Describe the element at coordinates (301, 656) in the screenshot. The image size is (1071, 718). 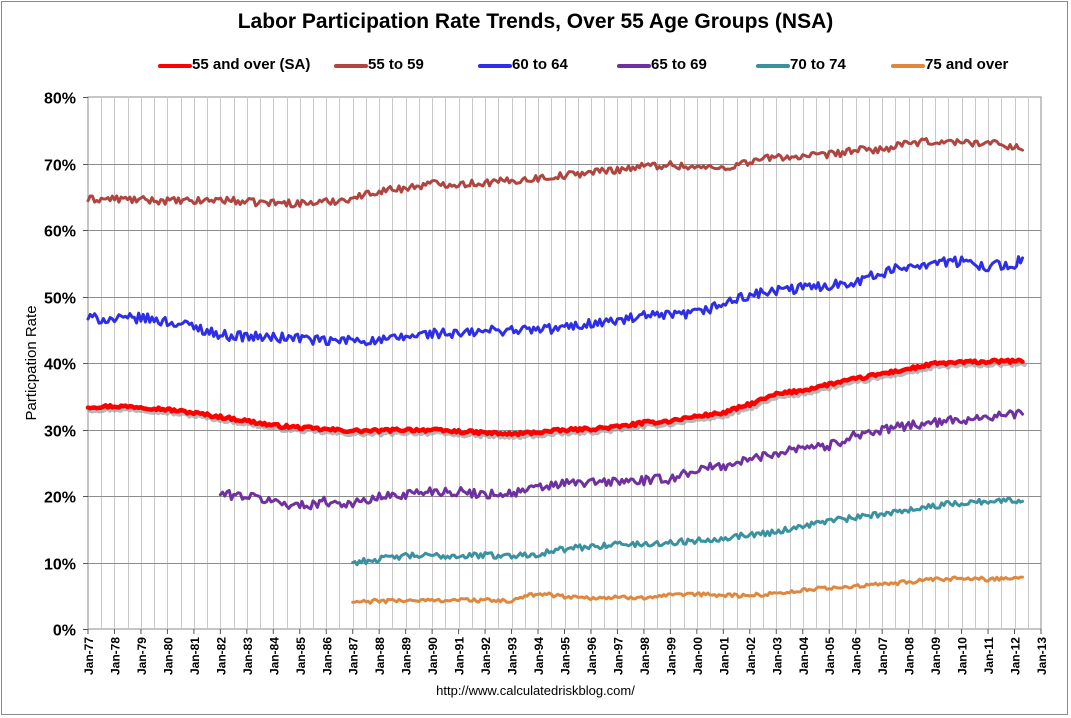
I see `x-tick-label: Jan-85` at that location.